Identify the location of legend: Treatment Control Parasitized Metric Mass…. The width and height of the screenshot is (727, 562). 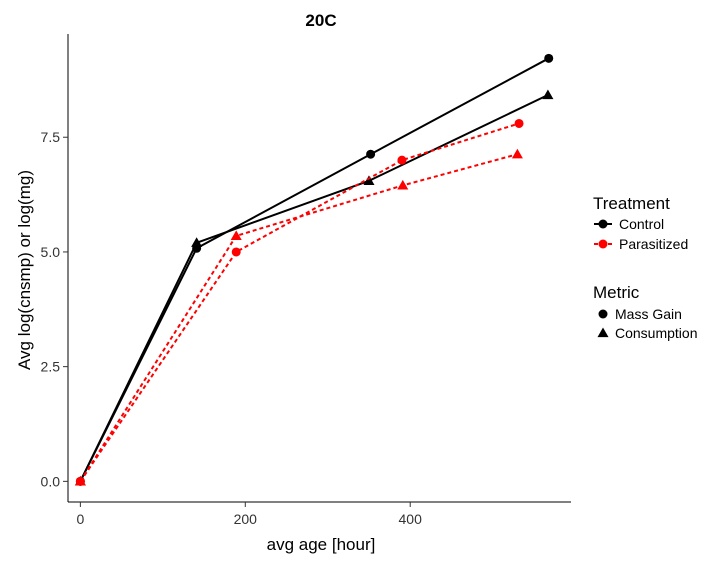
(645, 267).